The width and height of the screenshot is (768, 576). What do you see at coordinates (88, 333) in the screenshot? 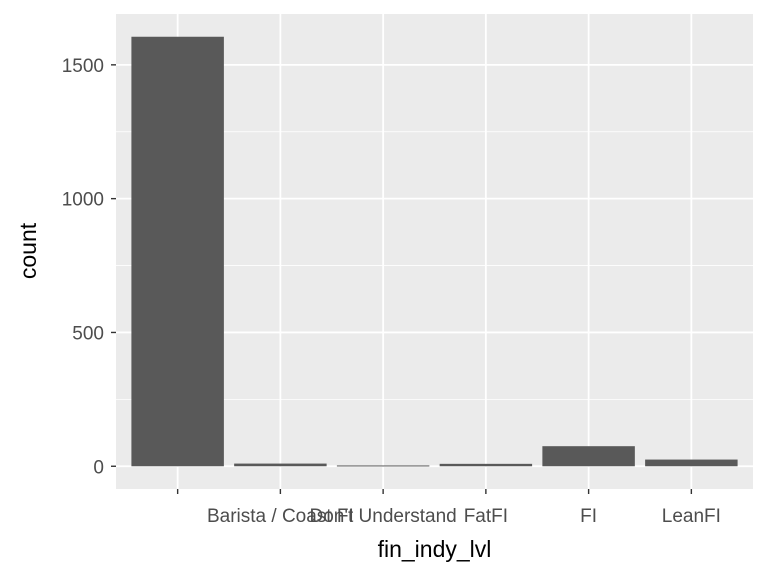
I see `y-tick-label: 500` at bounding box center [88, 333].